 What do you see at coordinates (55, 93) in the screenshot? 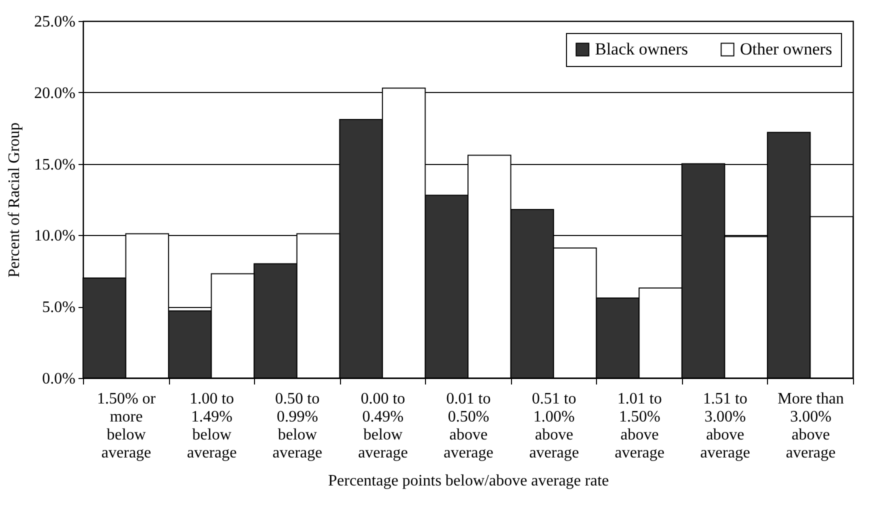
I see `y-tick-label: 20.0%` at bounding box center [55, 93].